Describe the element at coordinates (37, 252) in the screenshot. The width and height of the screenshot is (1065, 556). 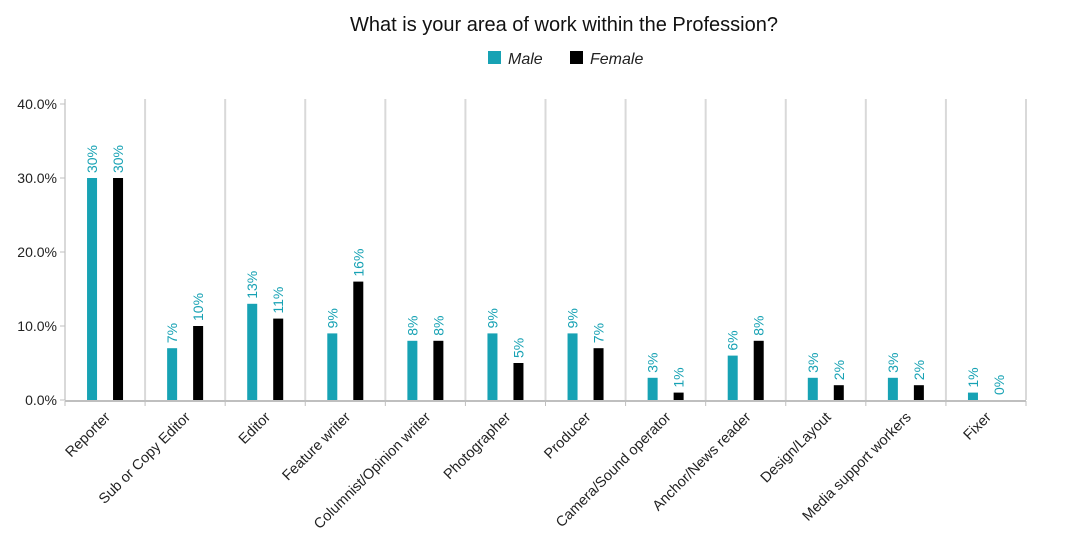
I see `y-tick-label: 20.0%` at that location.